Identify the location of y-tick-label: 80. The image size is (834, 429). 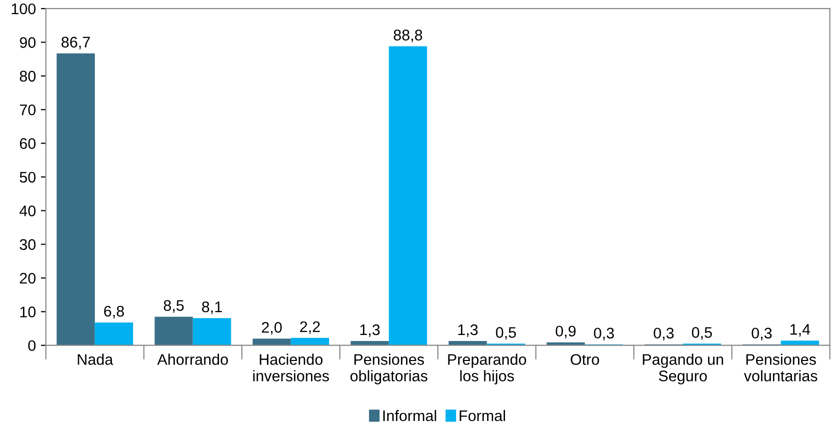
(28, 76).